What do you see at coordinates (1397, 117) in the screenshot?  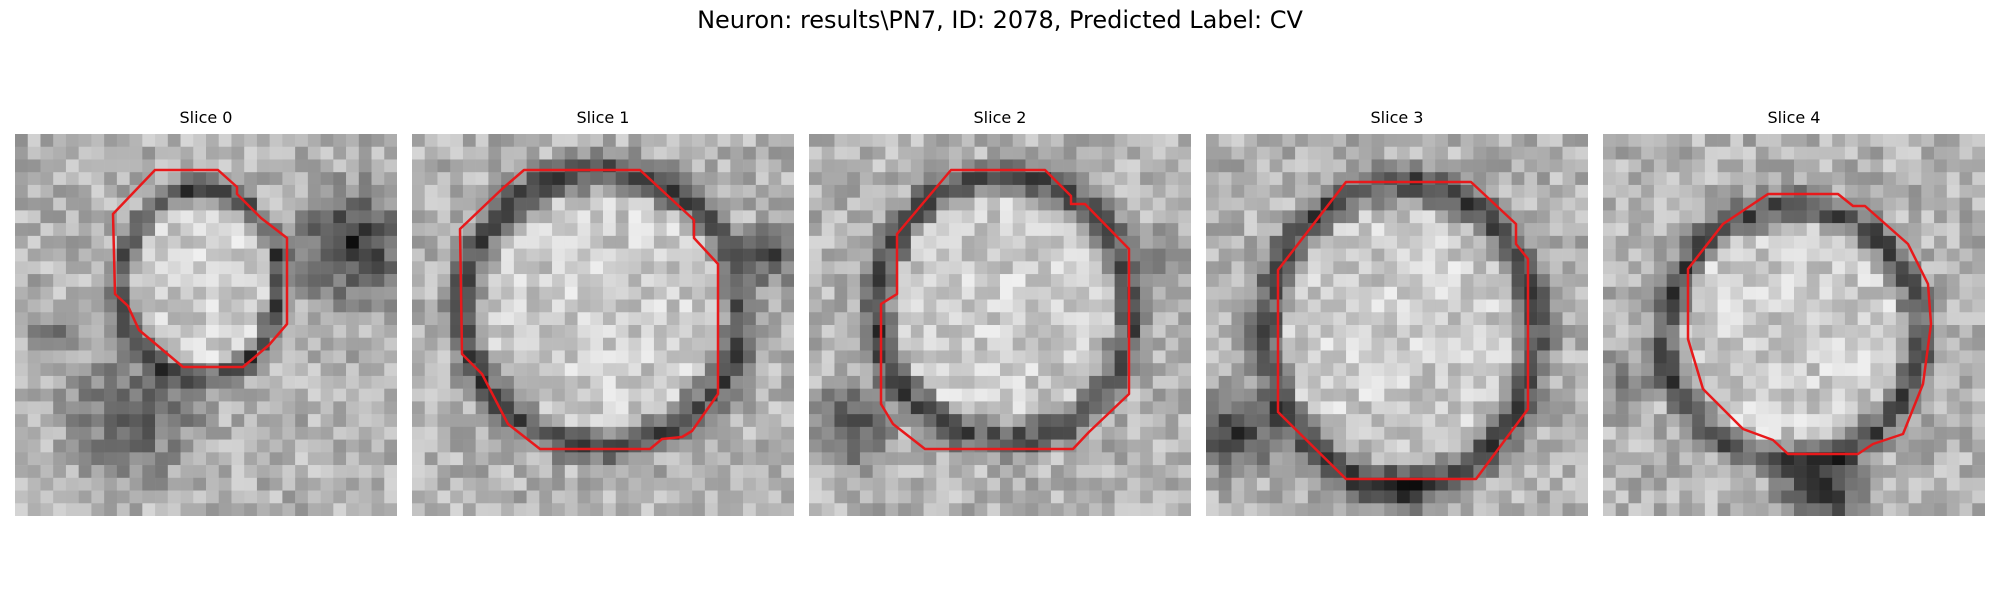 I see `slice-title: Slice 3` at bounding box center [1397, 117].